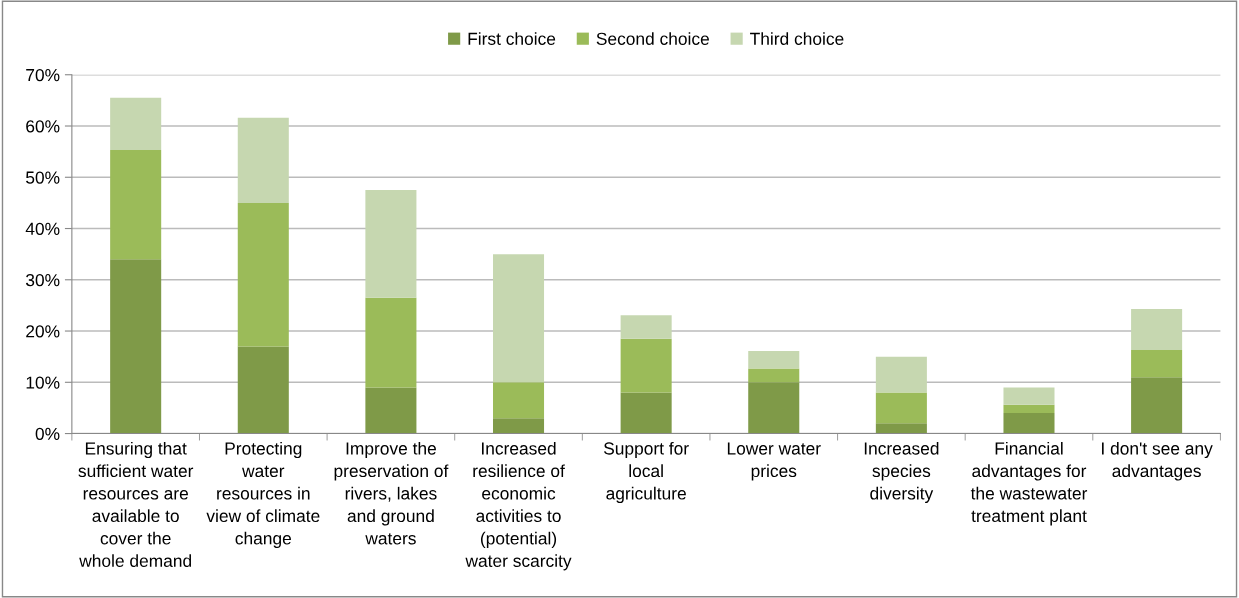  What do you see at coordinates (136, 504) in the screenshot?
I see `x-tick-label: Ensuring that sufficient water resources are available to cover the whole demand` at bounding box center [136, 504].